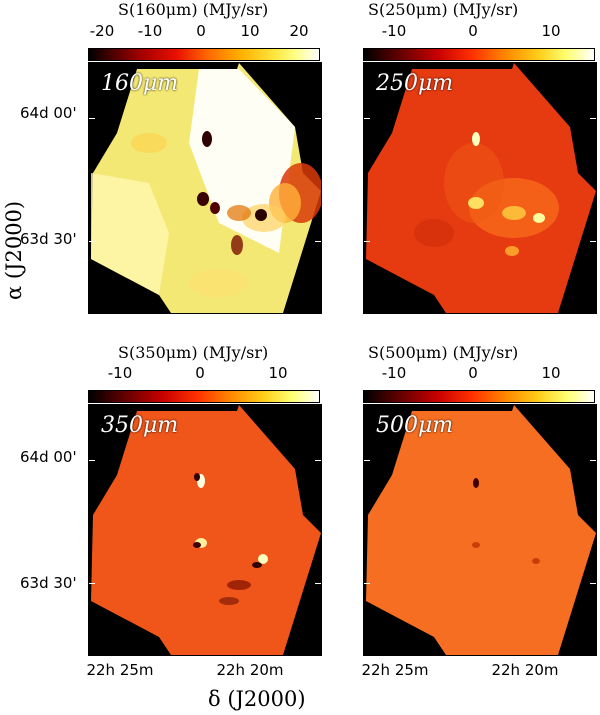 This screenshot has width=600, height=715. I want to click on map-500um: 500μm, so click(480, 530).